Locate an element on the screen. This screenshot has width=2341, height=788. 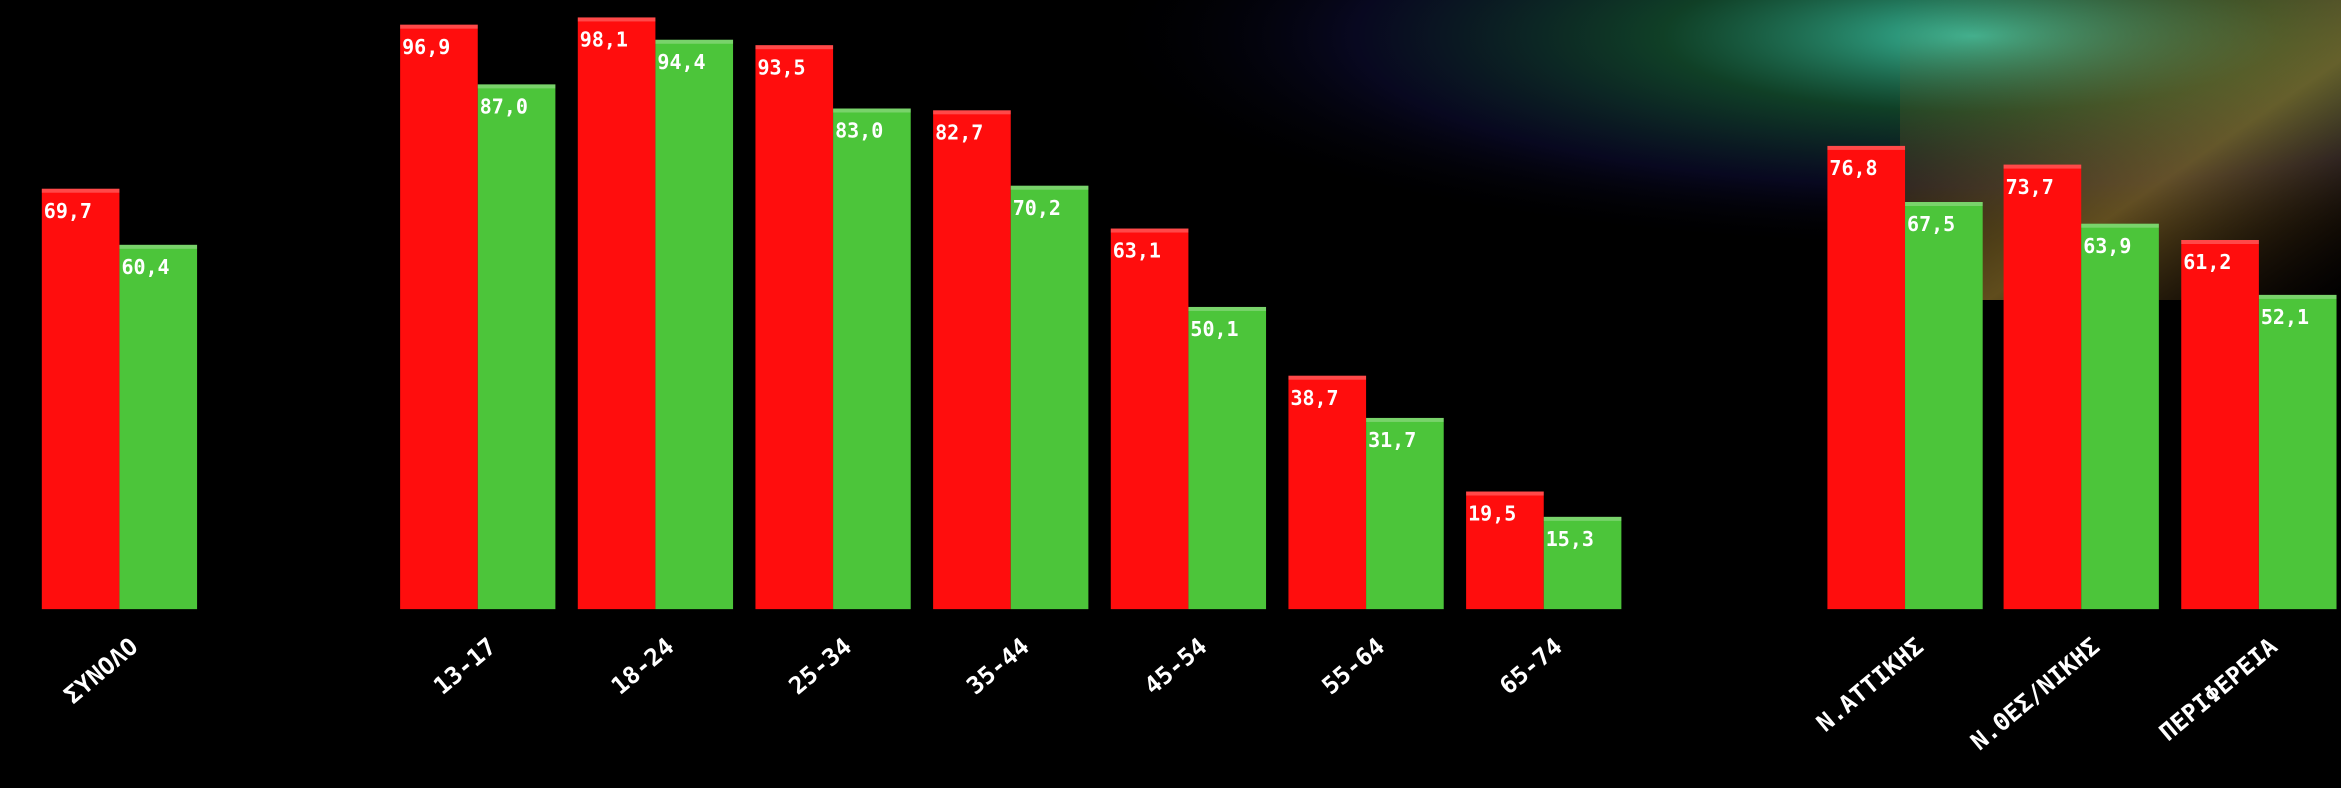
value-label: 52,1 is located at coordinates (2285, 317).